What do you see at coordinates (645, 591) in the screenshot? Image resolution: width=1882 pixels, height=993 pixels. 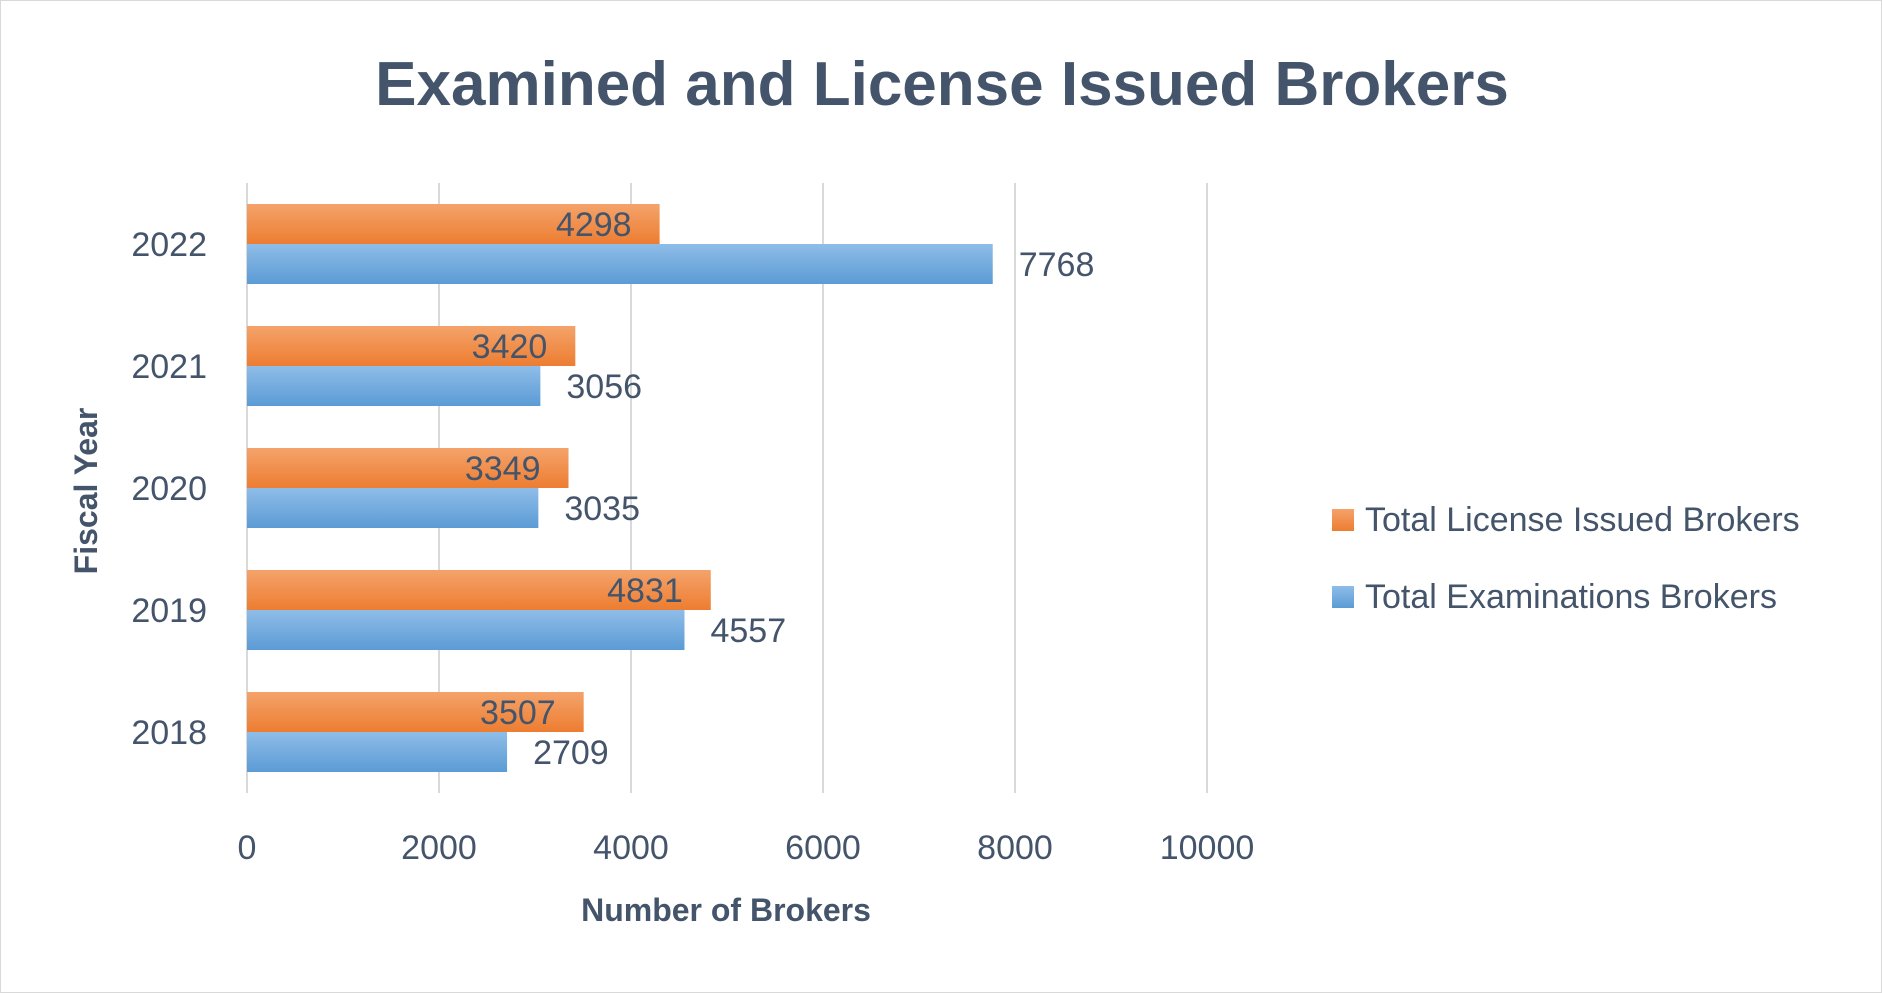 I see `license-issued-label-2019: 4831` at bounding box center [645, 591].